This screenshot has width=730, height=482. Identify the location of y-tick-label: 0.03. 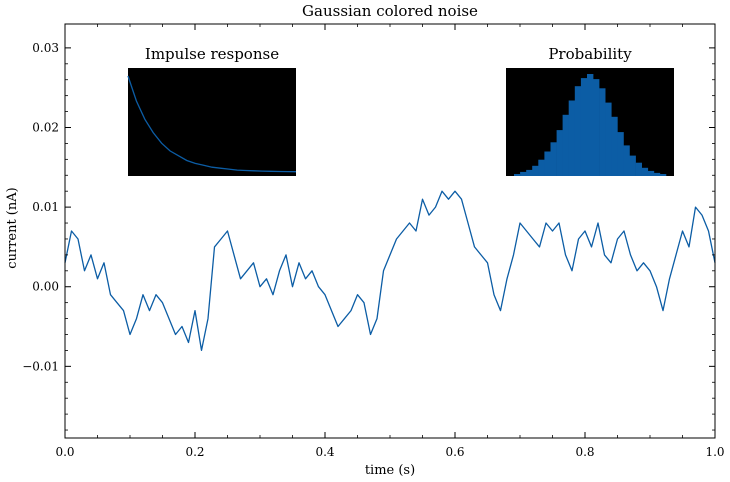
(45, 48).